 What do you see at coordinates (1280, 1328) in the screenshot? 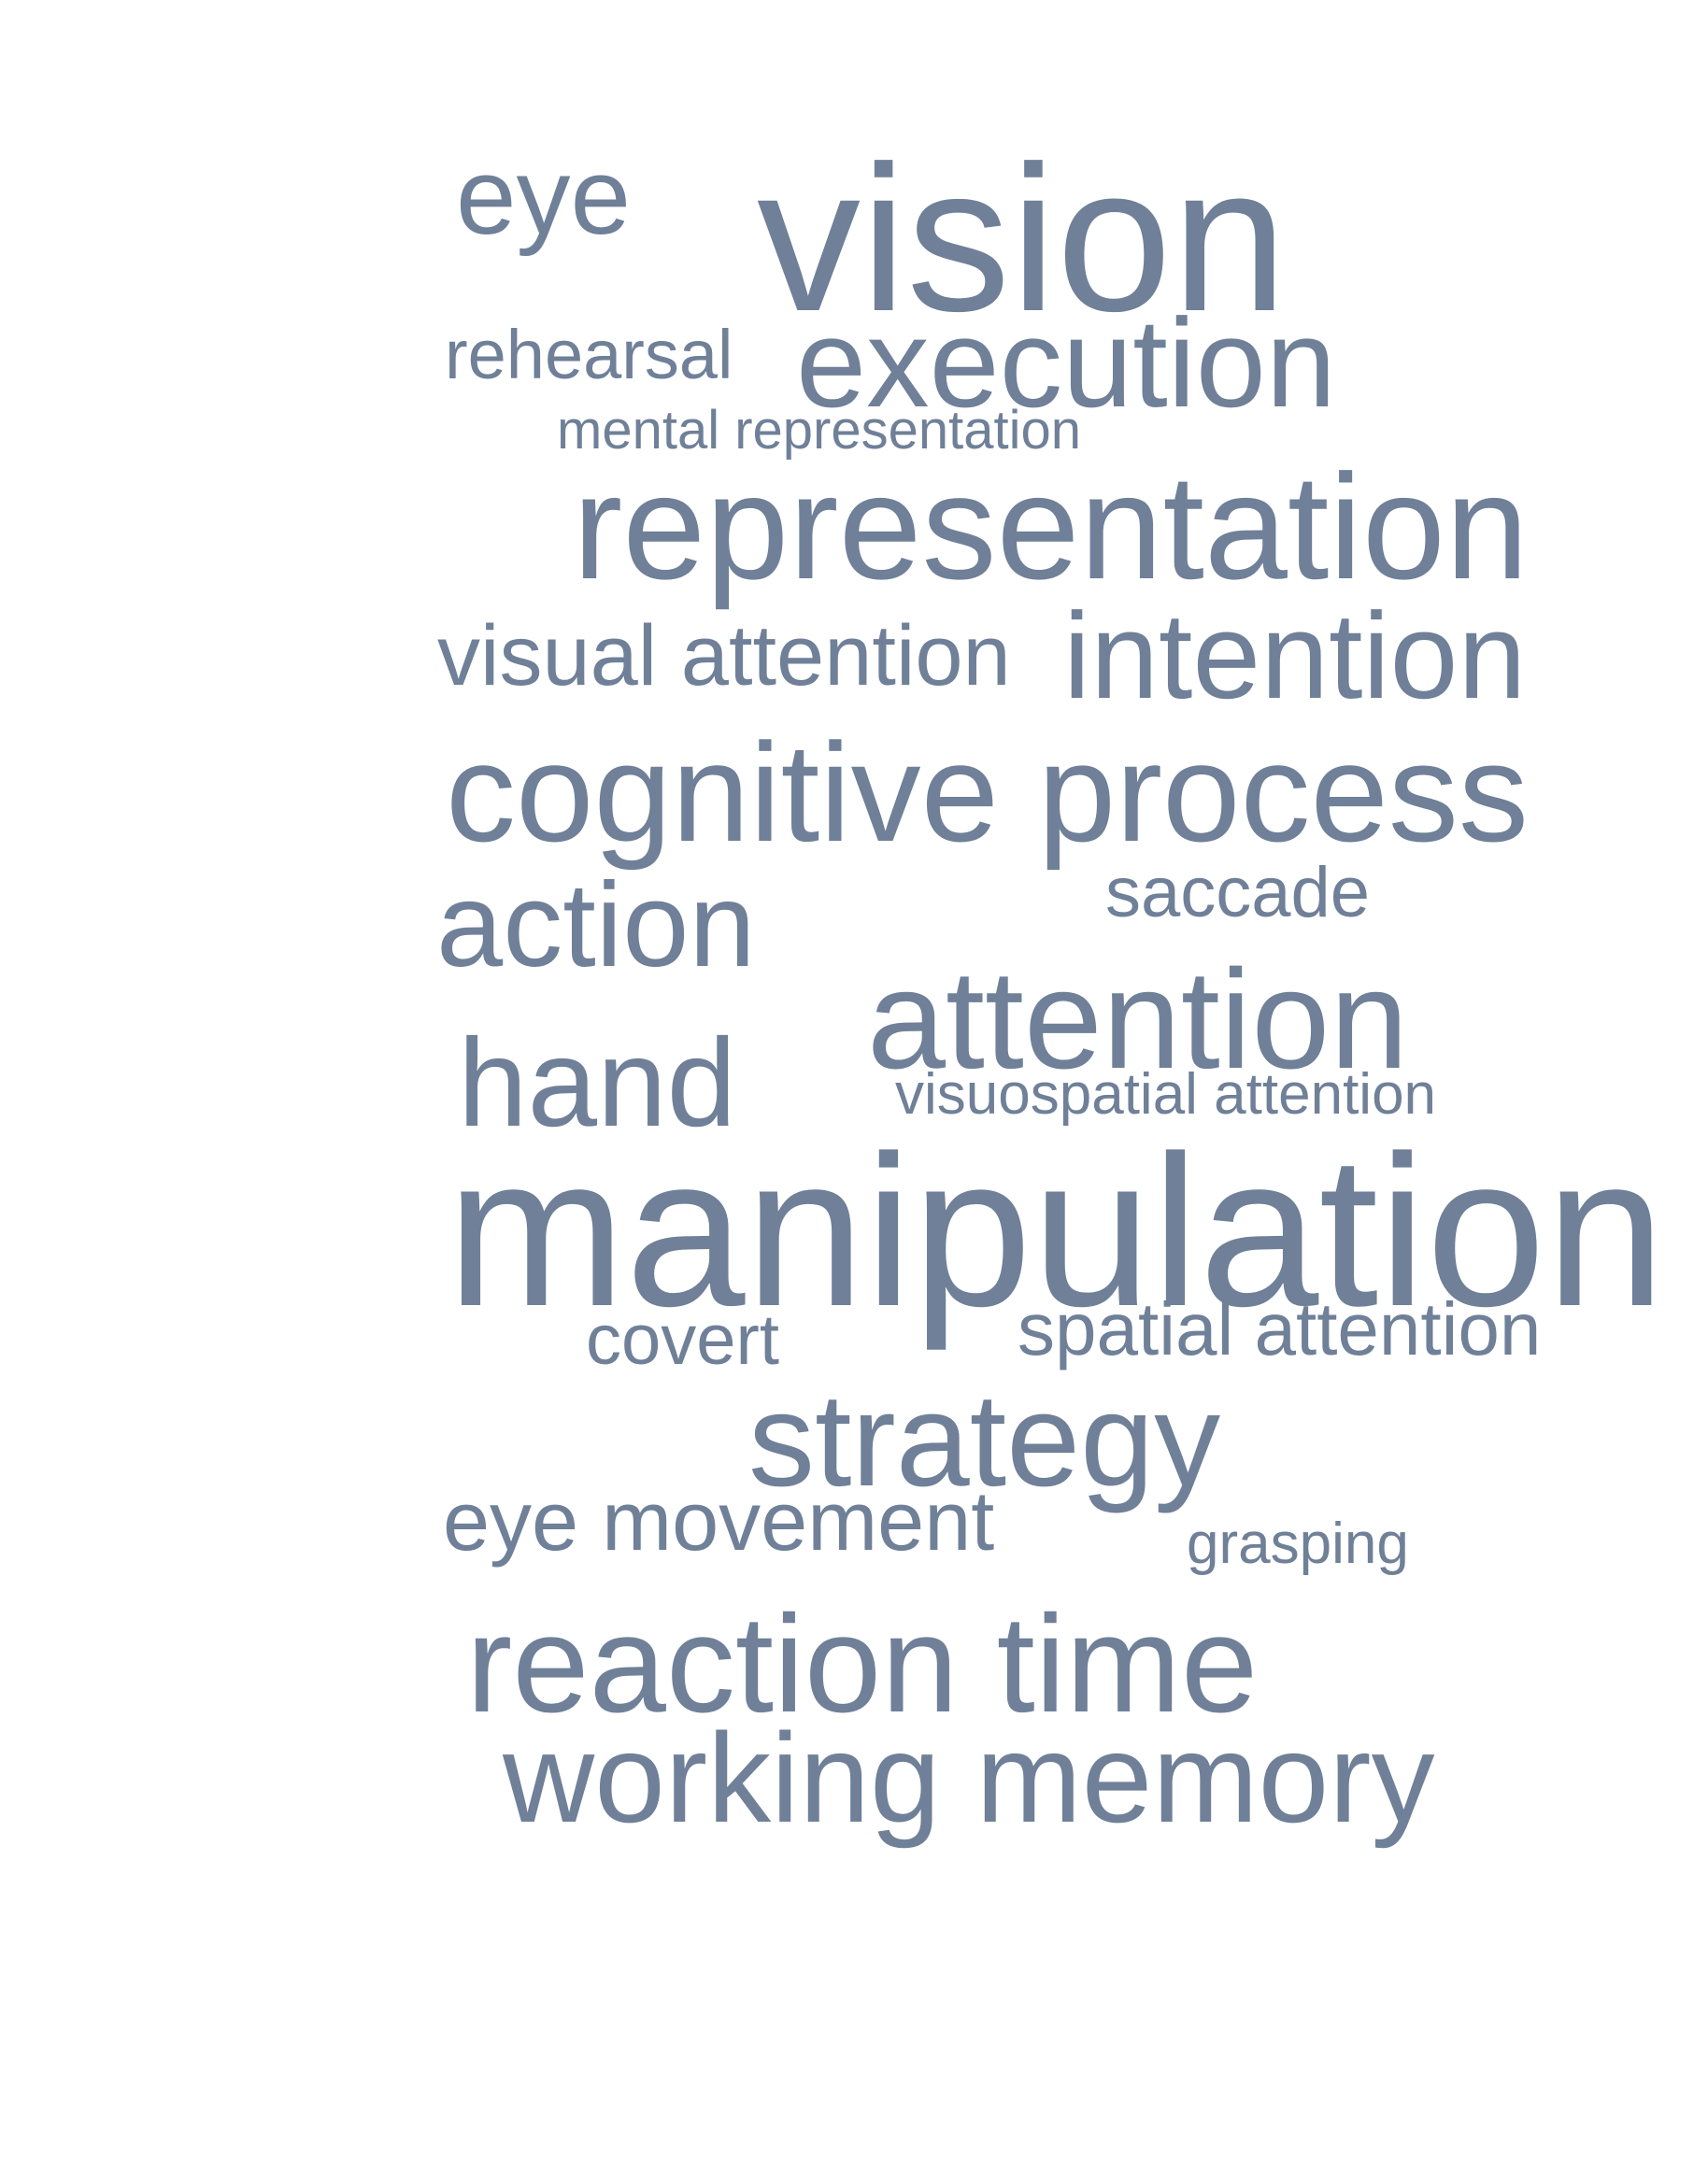
I see `word-spatial-attention: spatial attention` at bounding box center [1280, 1328].